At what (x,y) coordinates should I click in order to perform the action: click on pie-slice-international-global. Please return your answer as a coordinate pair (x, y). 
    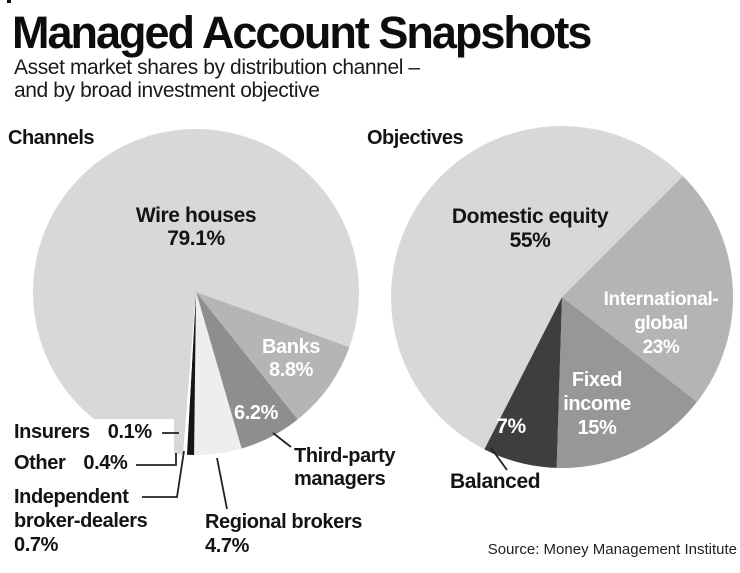
    Looking at the image, I should click on (648, 289).